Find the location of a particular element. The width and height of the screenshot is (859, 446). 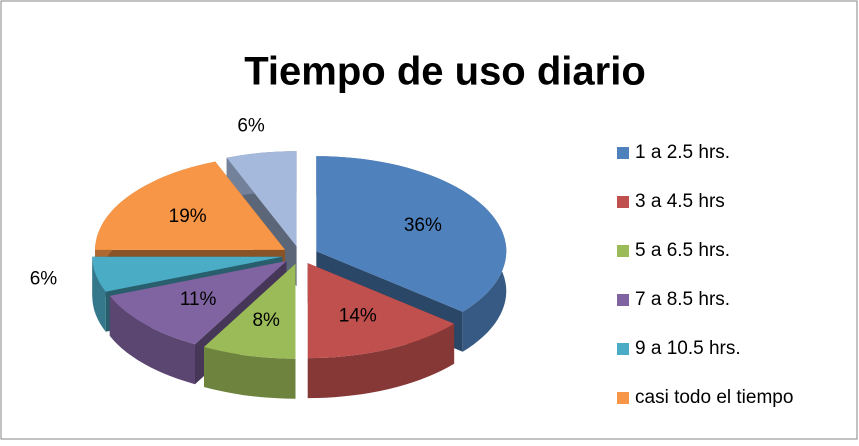

data-label: 14% is located at coordinates (358, 315).